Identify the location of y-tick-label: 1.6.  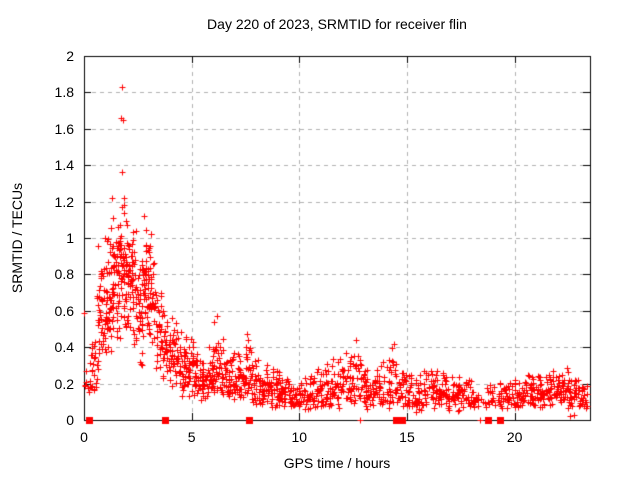
(64, 128).